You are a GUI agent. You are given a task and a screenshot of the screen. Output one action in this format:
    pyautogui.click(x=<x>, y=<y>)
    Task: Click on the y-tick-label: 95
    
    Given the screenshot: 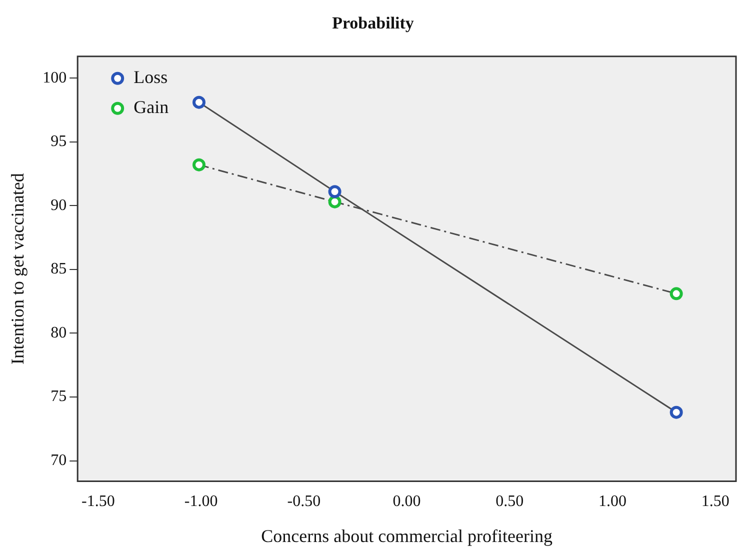 What is the action you would take?
    pyautogui.click(x=58, y=141)
    